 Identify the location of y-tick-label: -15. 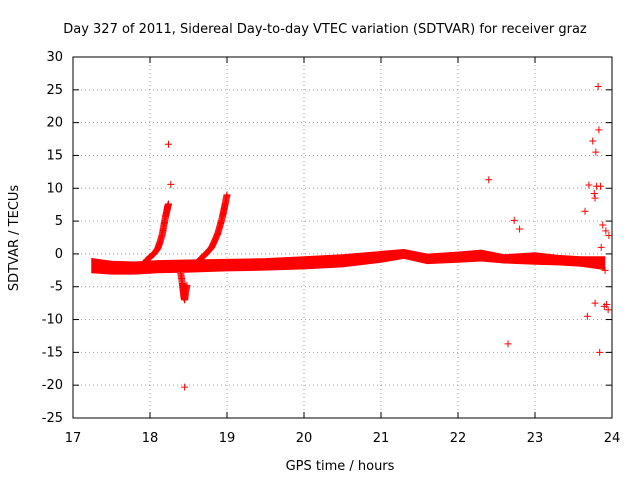
(52, 352).